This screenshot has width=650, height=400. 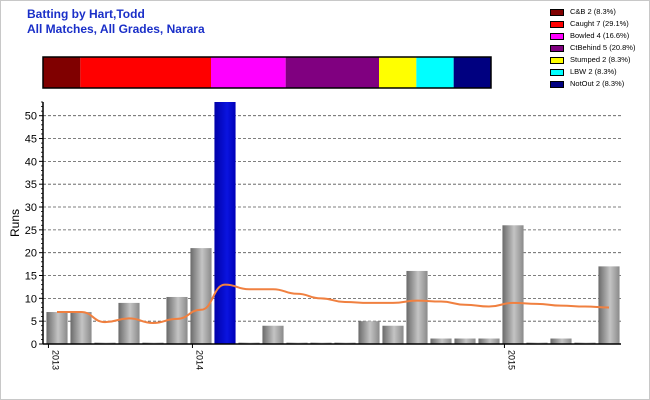 What do you see at coordinates (86, 14) in the screenshot?
I see `chart-title: Batting by Hart,Todd` at bounding box center [86, 14].